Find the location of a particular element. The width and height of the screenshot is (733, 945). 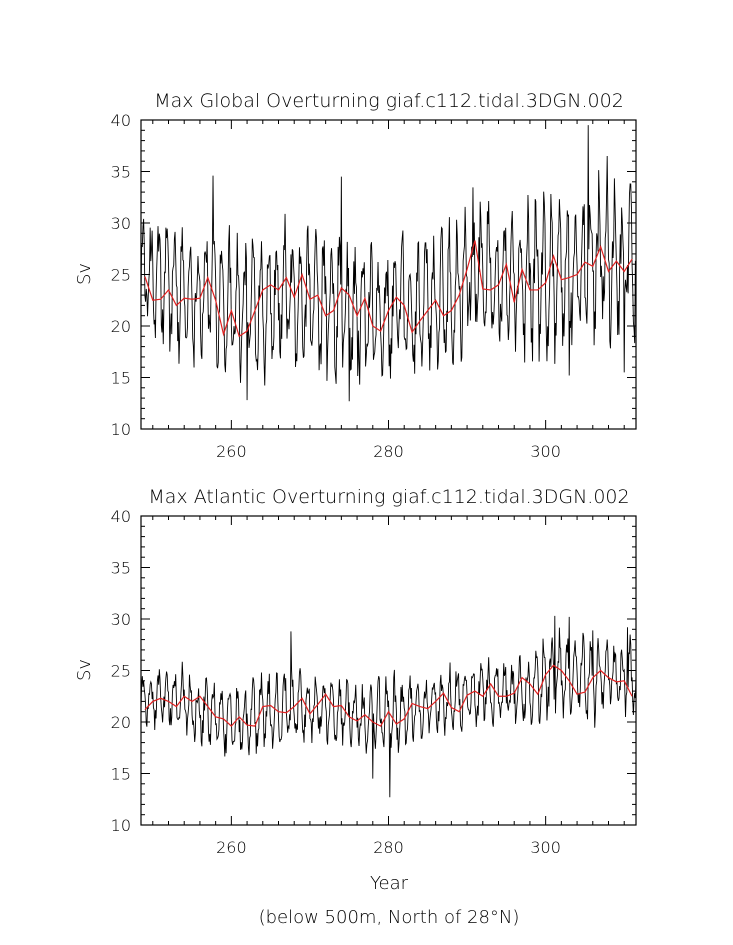

atlantic-annual-mean-series is located at coordinates (388, 695).